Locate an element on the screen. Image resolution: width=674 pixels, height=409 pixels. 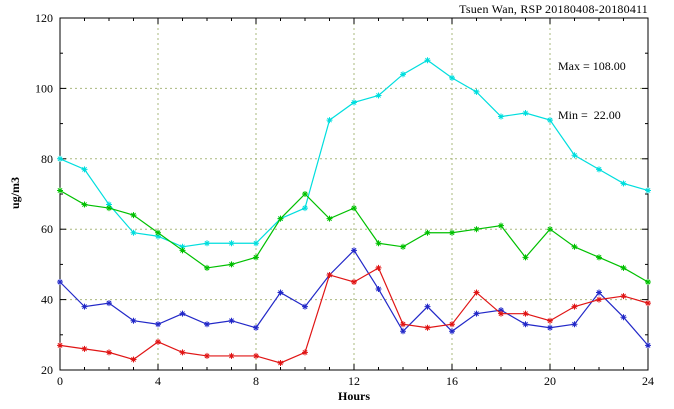
chart-title: Tsuen Wan, RSP 20180408-20180411 is located at coordinates (553, 9).